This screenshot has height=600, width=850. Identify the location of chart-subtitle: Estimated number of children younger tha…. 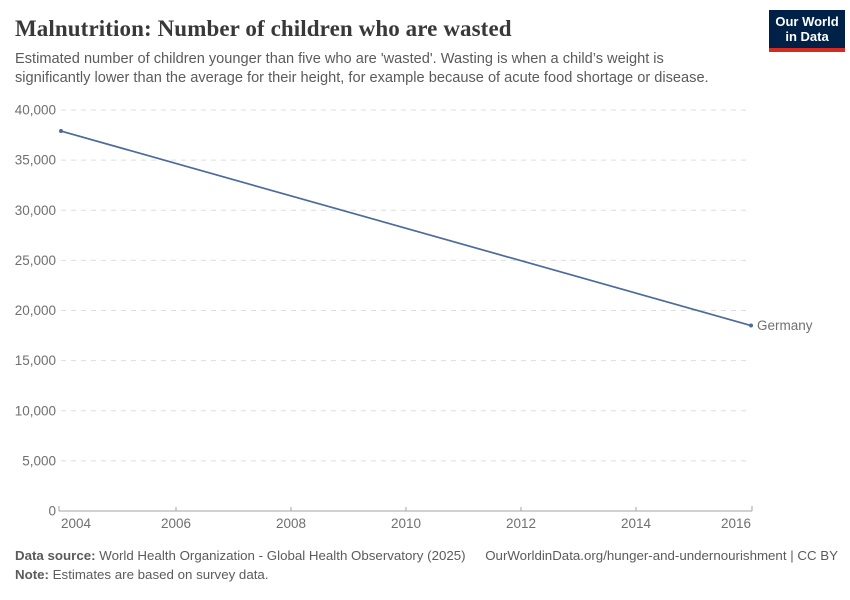
(362, 68).